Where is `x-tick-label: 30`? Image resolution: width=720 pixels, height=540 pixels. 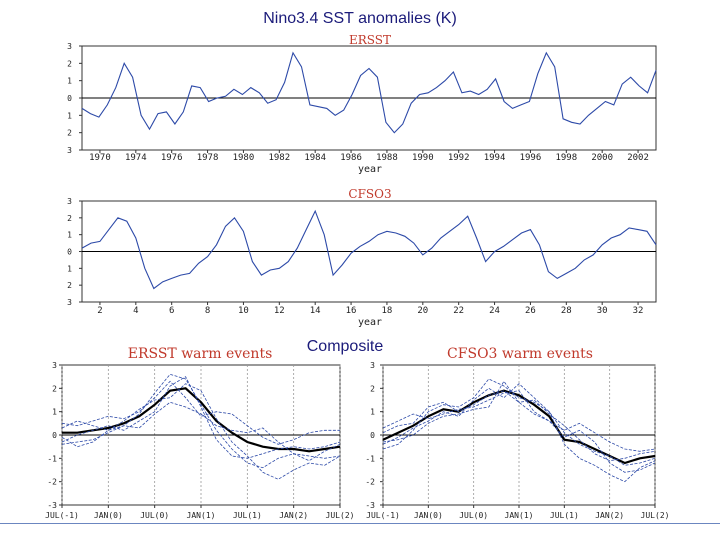 x-tick-label: 30 is located at coordinates (602, 311).